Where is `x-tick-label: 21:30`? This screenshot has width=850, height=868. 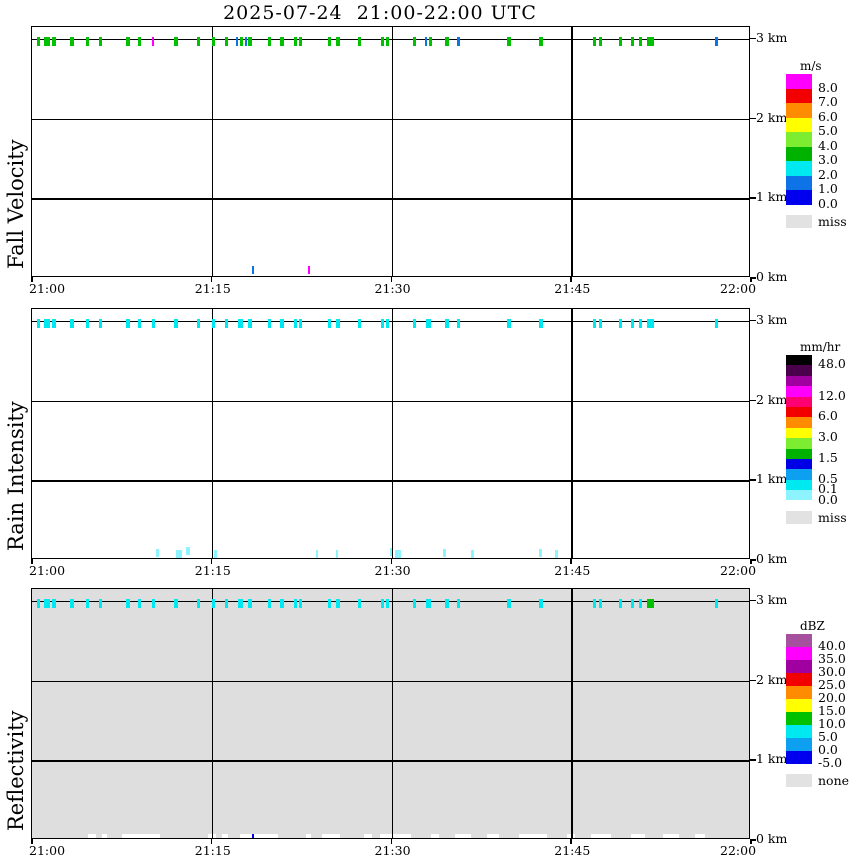
x-tick-label: 21:30 is located at coordinates (392, 850).